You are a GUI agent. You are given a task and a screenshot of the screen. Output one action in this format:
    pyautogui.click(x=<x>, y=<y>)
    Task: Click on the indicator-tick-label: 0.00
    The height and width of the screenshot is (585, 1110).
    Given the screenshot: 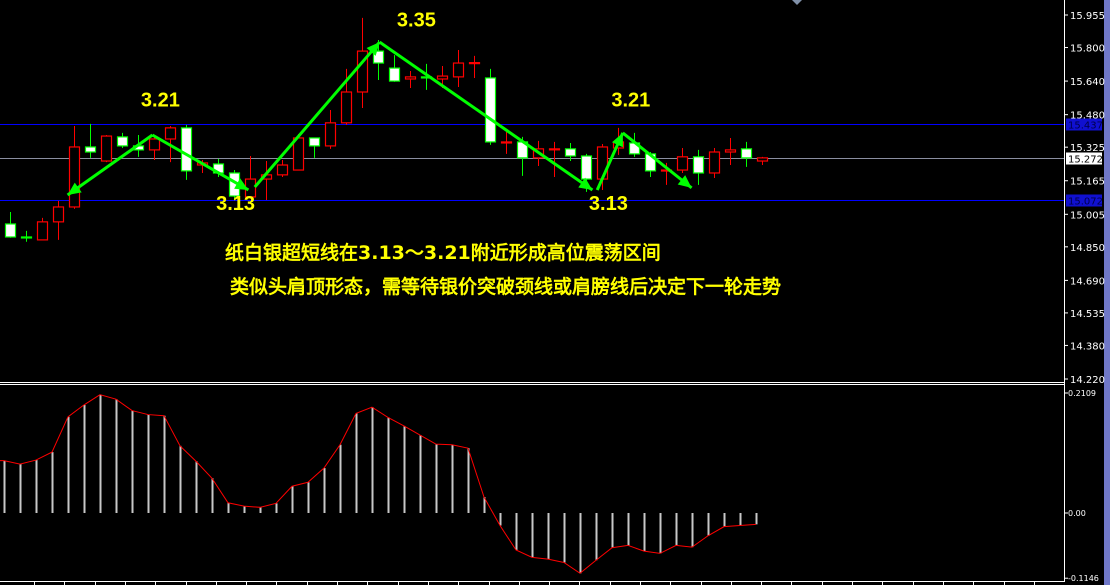 What is the action you would take?
    pyautogui.click(x=1077, y=513)
    